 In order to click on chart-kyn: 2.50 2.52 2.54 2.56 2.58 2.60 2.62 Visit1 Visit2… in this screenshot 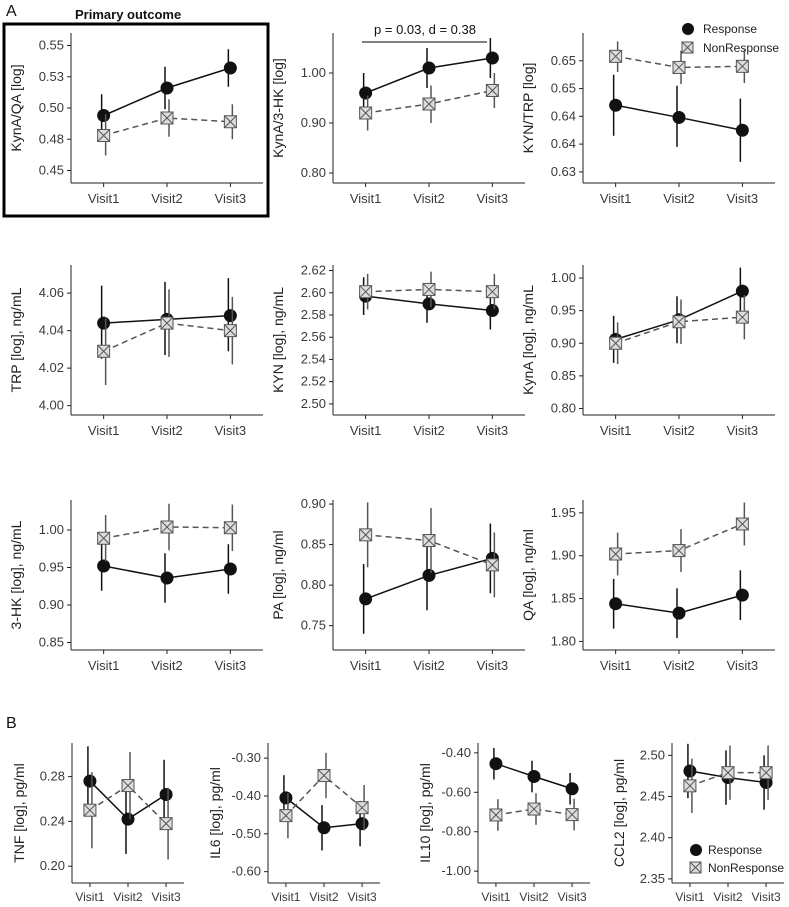, I will do `click(397, 350)`.